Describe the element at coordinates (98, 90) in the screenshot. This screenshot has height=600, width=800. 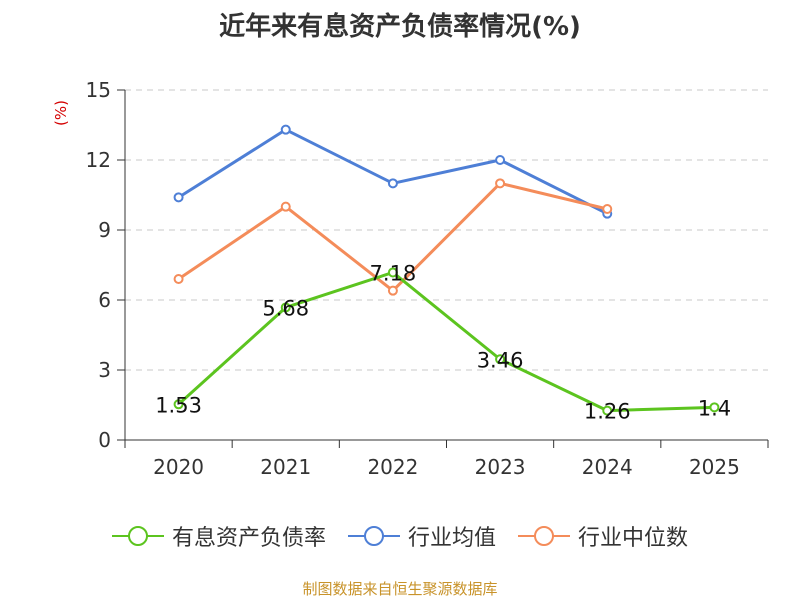
I see `y-tick-label: 15` at that location.